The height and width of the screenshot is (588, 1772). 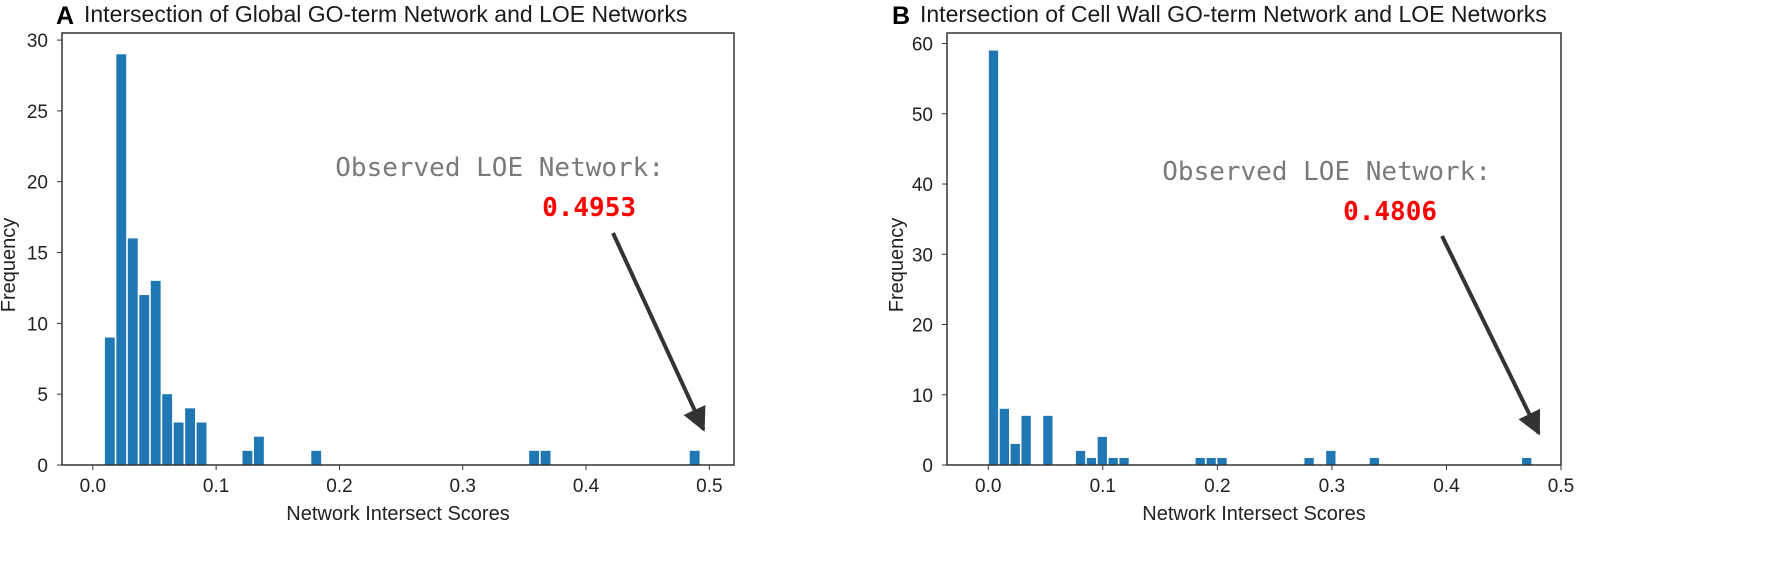 I want to click on panel-letter: A, so click(x=65, y=16).